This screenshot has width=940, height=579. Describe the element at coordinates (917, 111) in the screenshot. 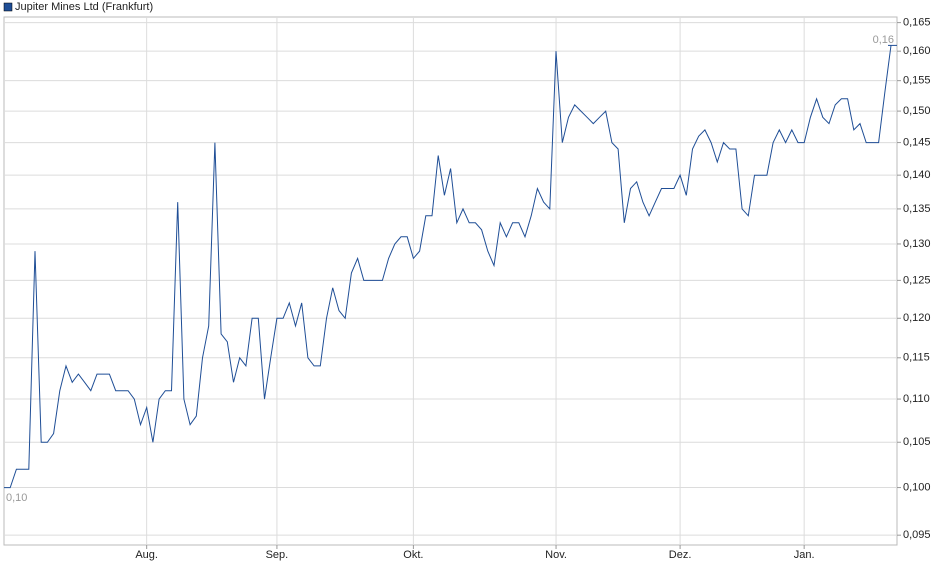

I see `y-tick-label: 0,150` at that location.